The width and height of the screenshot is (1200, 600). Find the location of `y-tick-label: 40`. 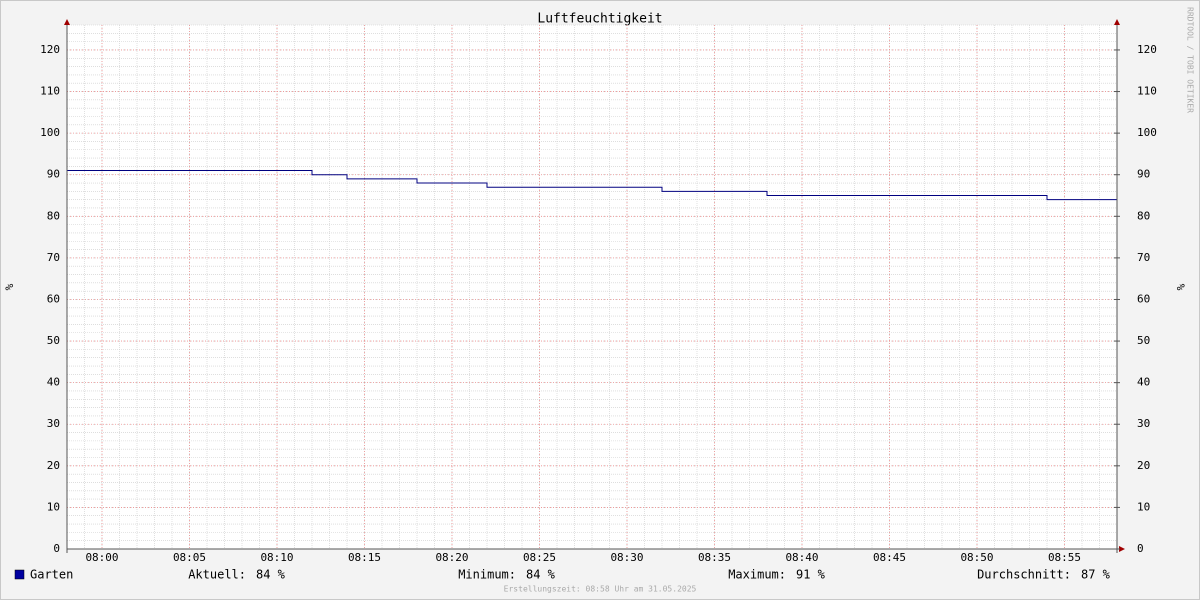

y-tick-label: 40 is located at coordinates (53, 382).